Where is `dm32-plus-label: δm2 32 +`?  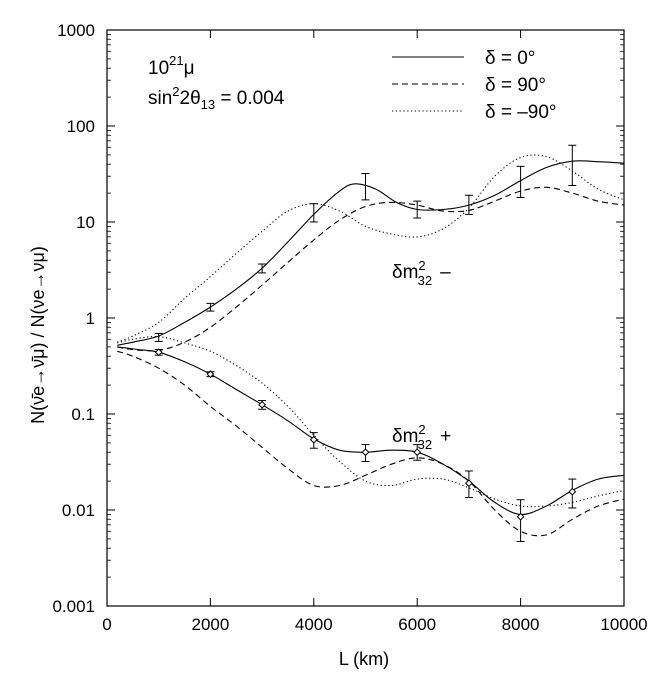 dm32-plus-label: δm2 32 + is located at coordinates (421, 437).